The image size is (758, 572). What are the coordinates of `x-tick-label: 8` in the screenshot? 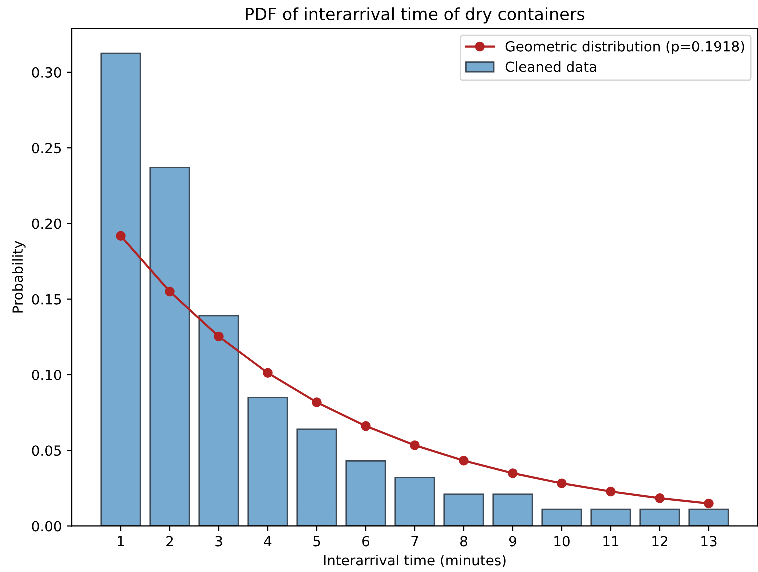 It's located at (464, 541).